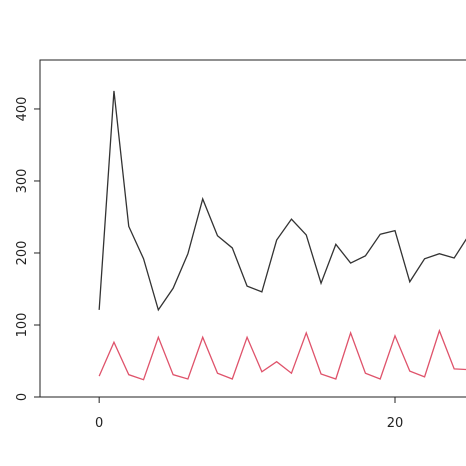  Describe the element at coordinates (22, 325) in the screenshot. I see `y-tick-label: 100` at that location.